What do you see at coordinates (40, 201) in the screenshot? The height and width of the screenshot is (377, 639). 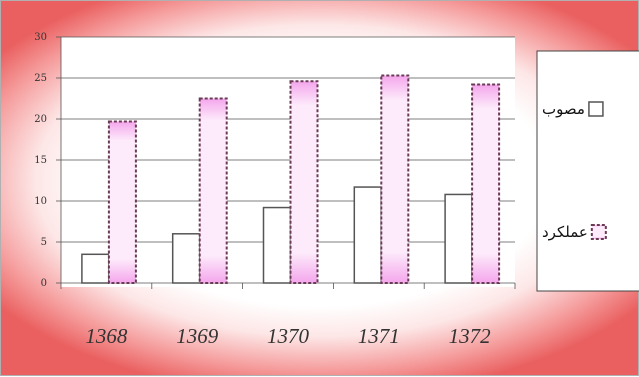 I see `y-tick-label: 10` at bounding box center [40, 201].